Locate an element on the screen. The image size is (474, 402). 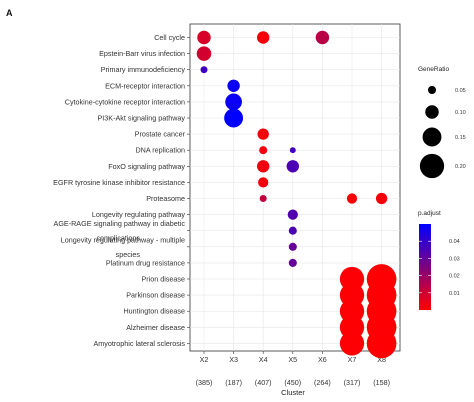
color-legend-label: 0.03 is located at coordinates (454, 259).